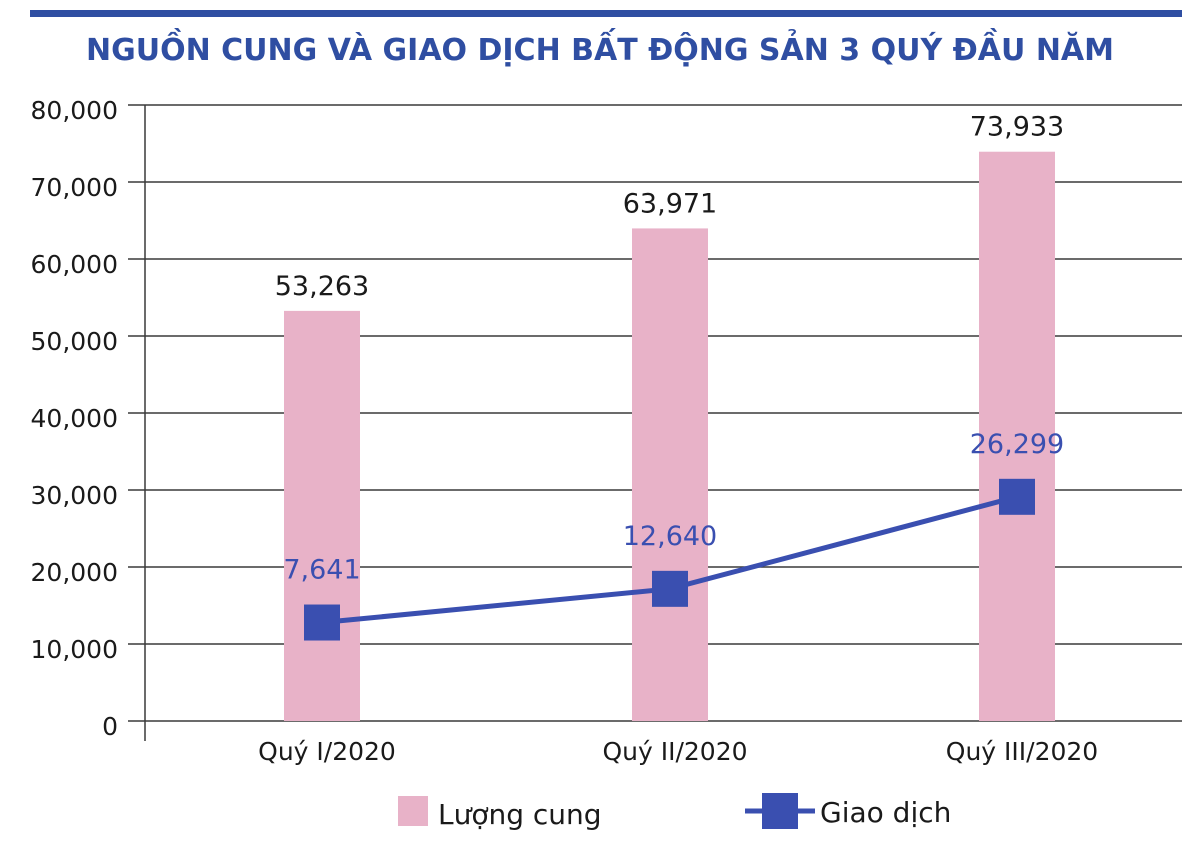 The image size is (1200, 844). I want to click on line-value-label: 26,299, so click(1017, 444).